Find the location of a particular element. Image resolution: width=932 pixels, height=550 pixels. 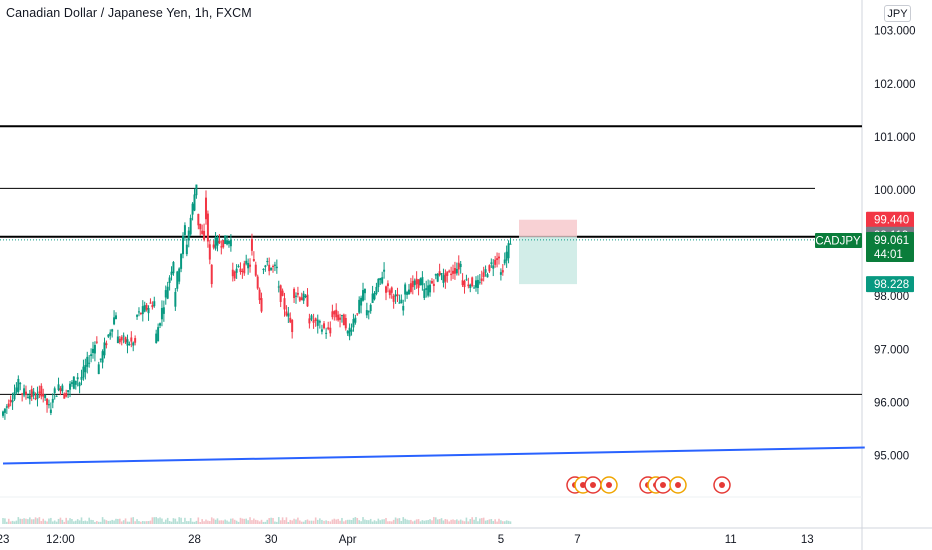

time-tick-label: 7 is located at coordinates (577, 540).